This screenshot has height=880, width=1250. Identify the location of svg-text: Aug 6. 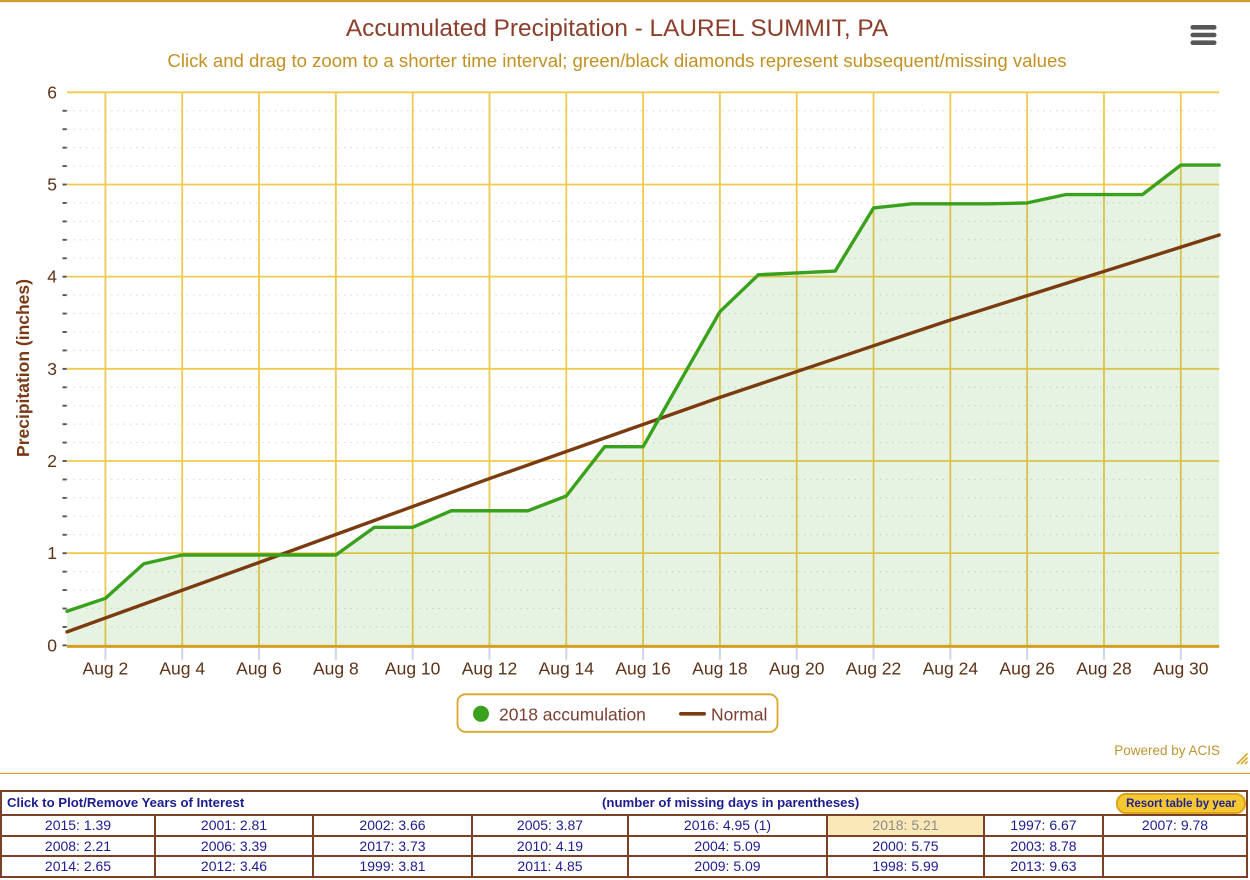
(259, 669).